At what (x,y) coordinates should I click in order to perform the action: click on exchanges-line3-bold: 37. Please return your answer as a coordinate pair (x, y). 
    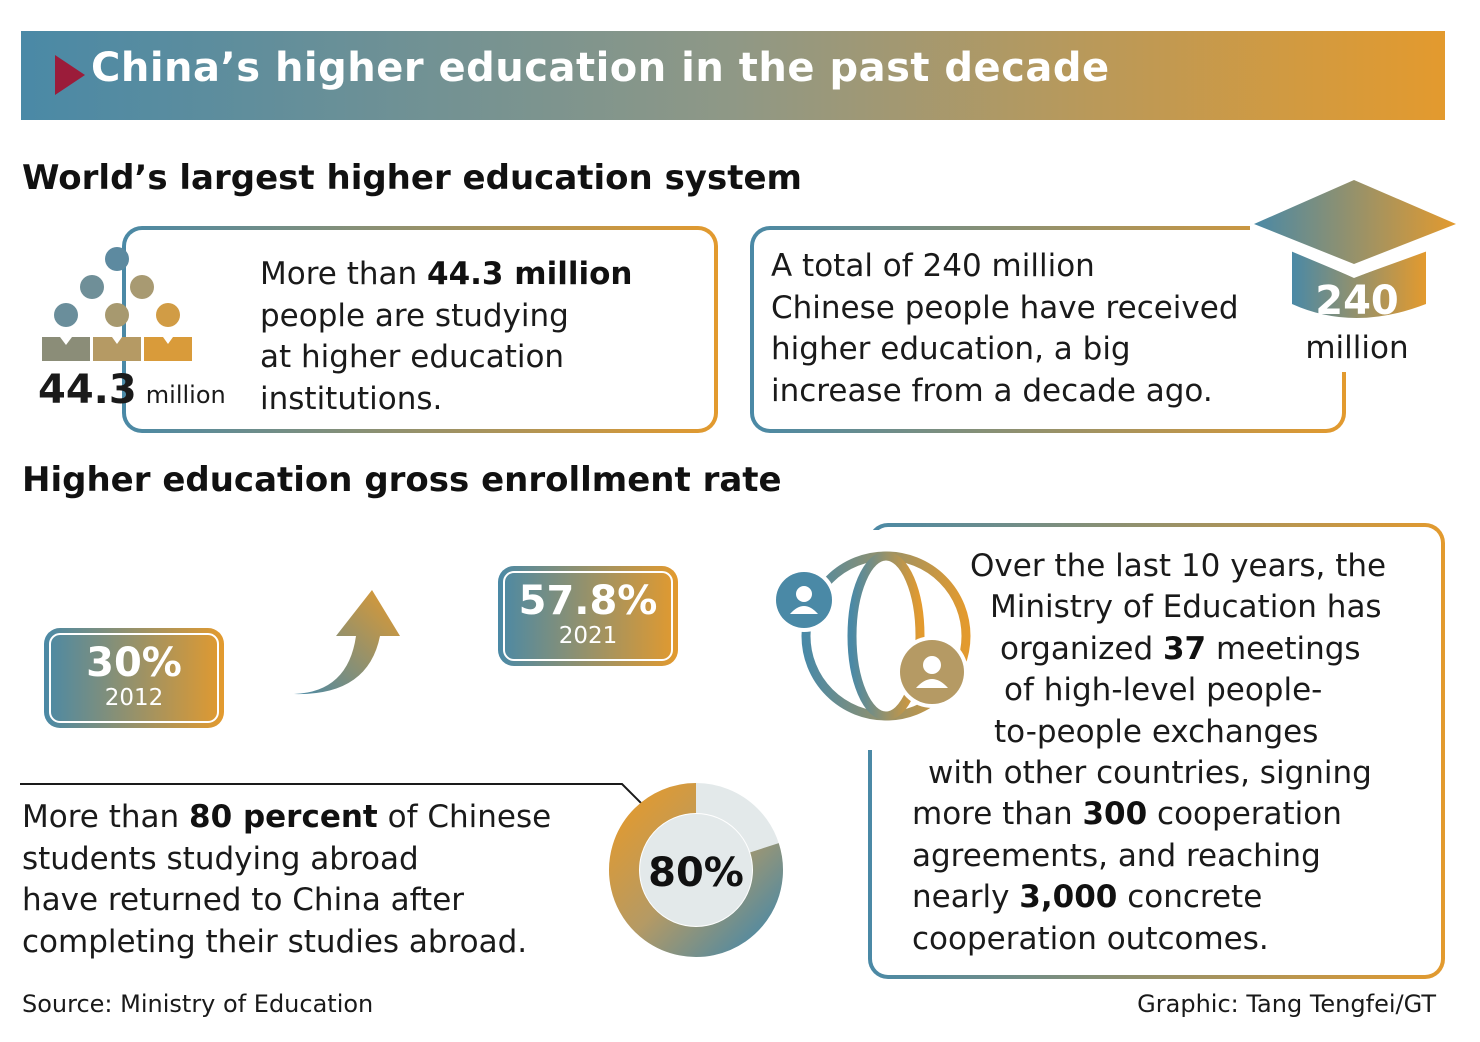
    Looking at the image, I should click on (1184, 648).